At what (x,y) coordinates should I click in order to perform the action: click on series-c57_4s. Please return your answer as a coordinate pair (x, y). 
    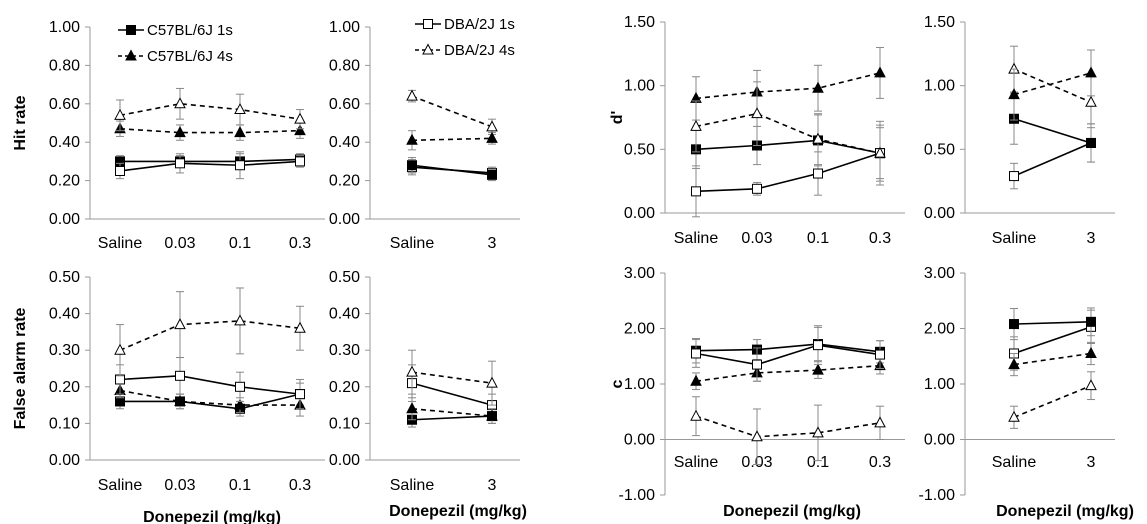
    Looking at the image, I should click on (210, 130).